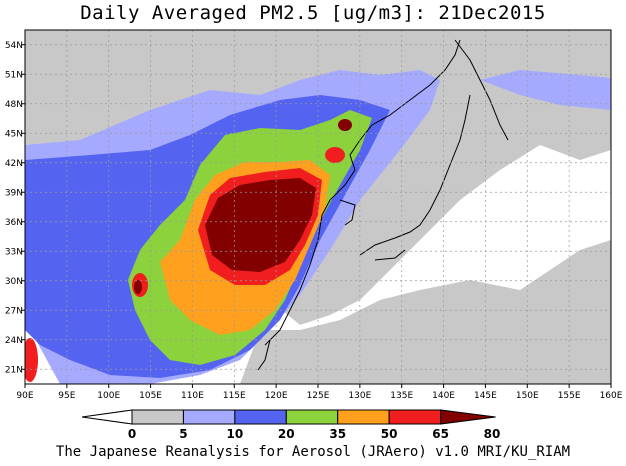 The width and height of the screenshot is (626, 466). I want to click on lon-tick-label: 120E, so click(276, 396).